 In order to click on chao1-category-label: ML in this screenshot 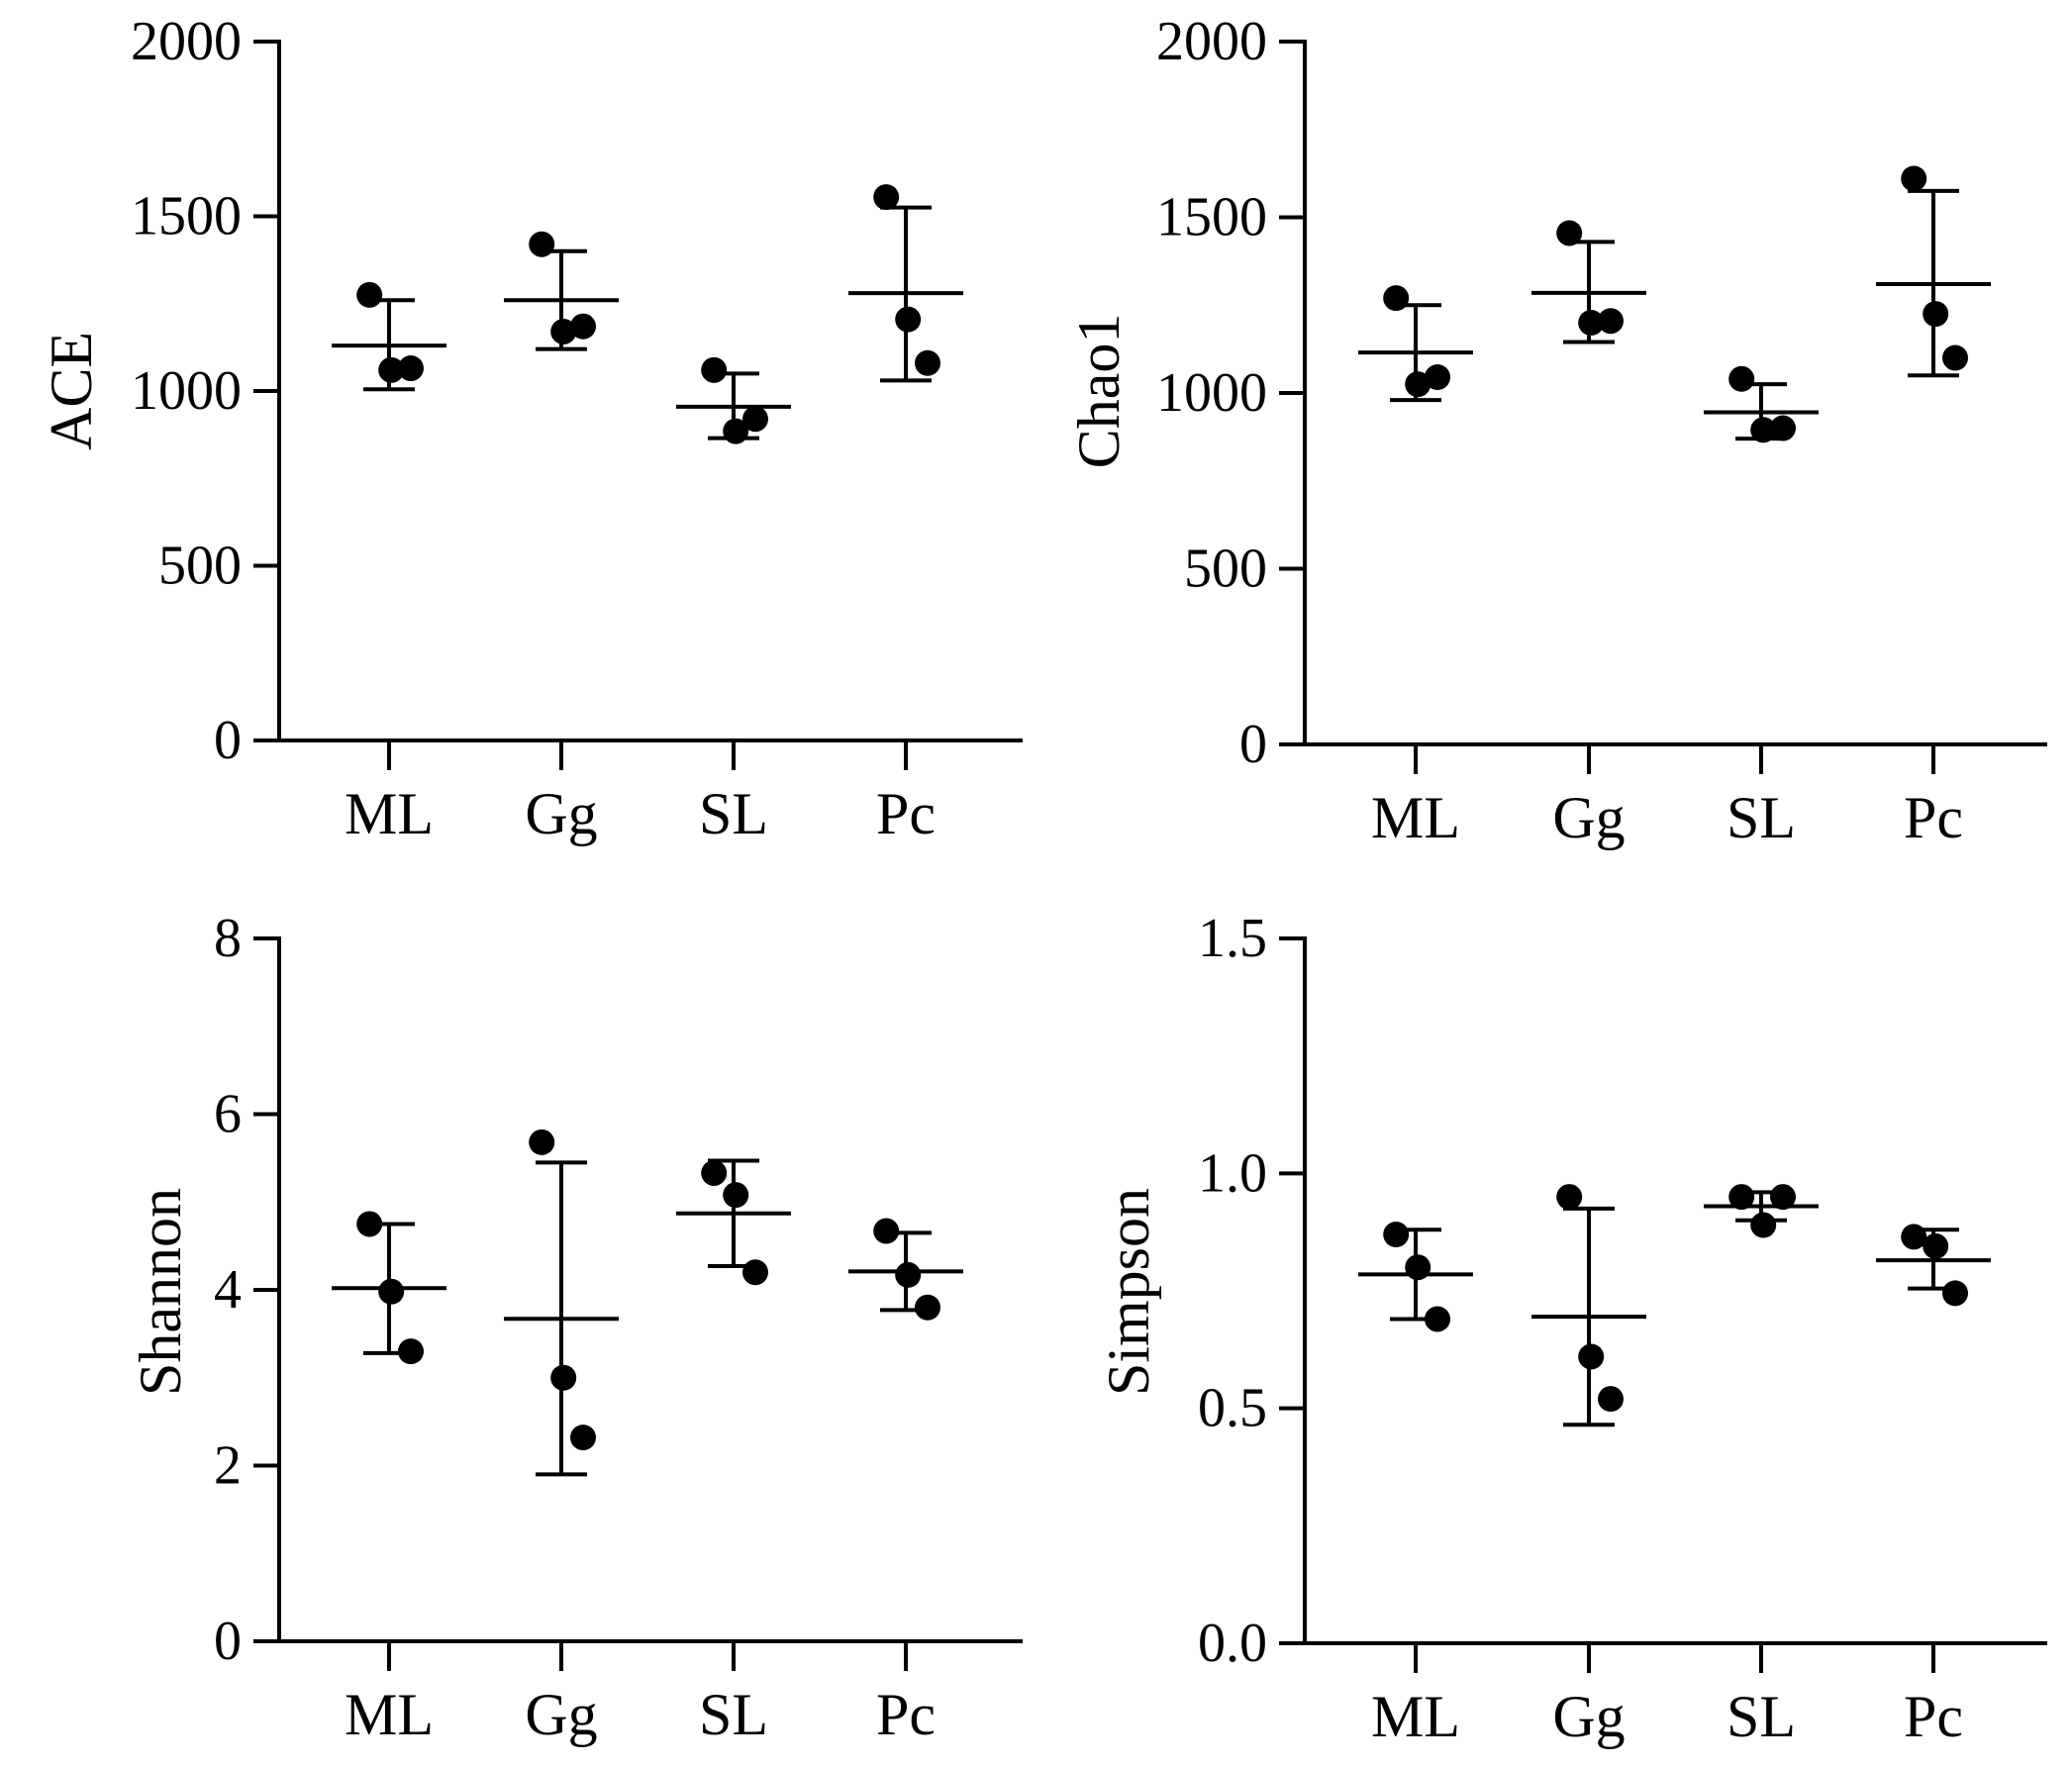, I will do `click(1415, 817)`.